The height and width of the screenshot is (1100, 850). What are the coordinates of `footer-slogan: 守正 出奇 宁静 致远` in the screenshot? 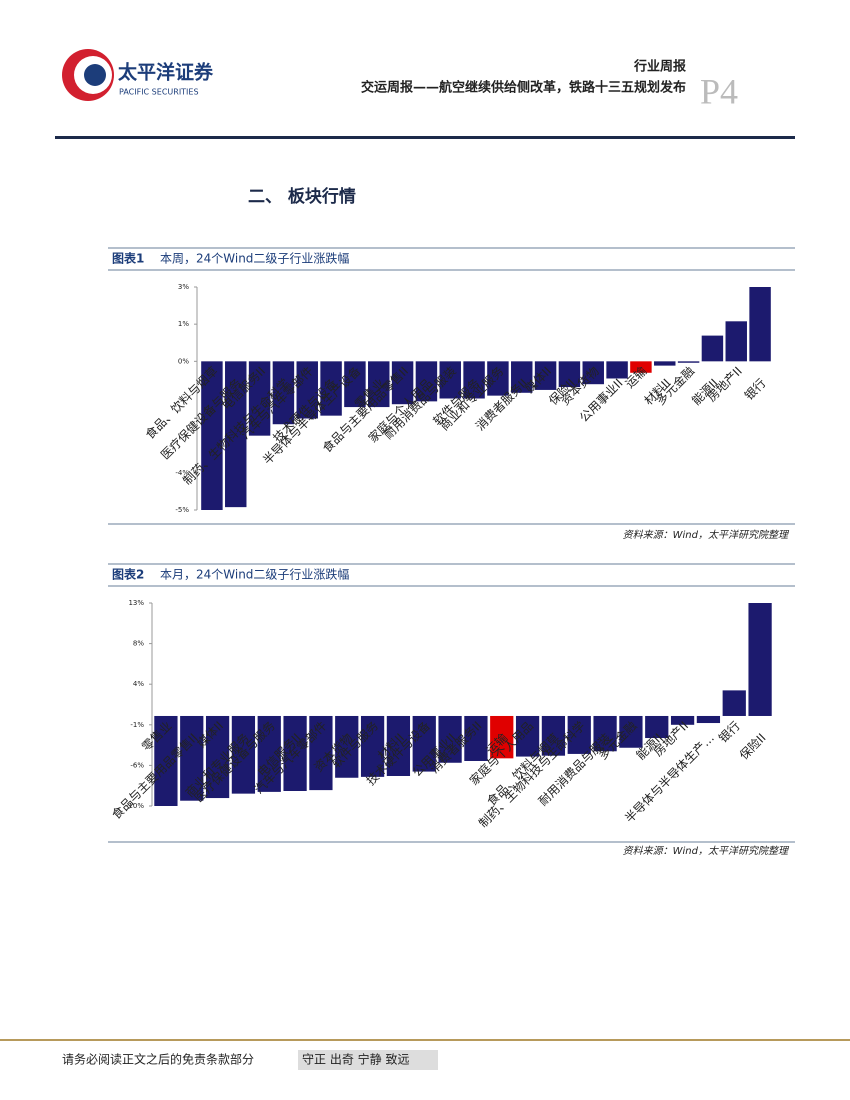 It's located at (355, 1059).